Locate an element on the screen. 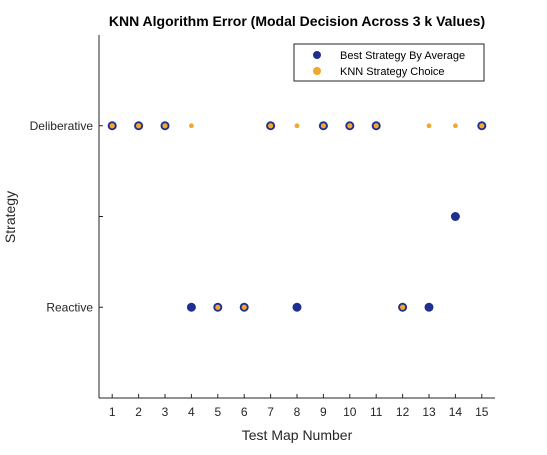 The height and width of the screenshot is (455, 547). legend-box is located at coordinates (389, 62).